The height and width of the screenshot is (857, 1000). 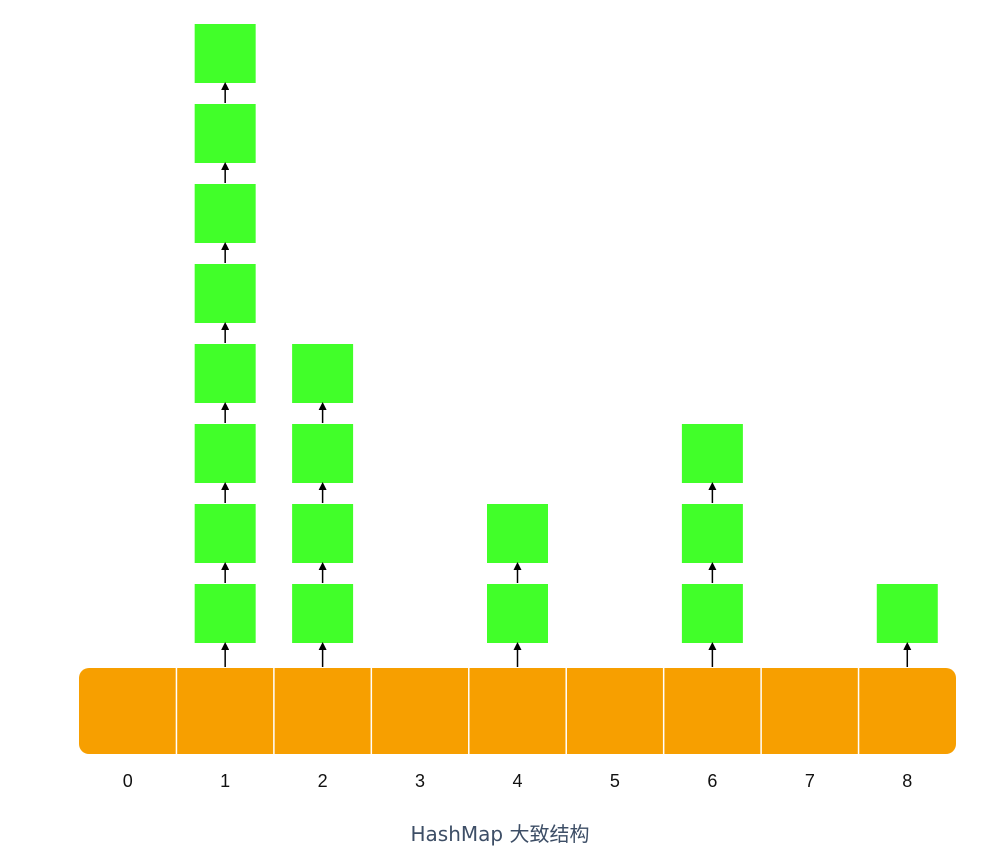 I want to click on diagram-caption: HashMap 大致结构, so click(x=500, y=834).